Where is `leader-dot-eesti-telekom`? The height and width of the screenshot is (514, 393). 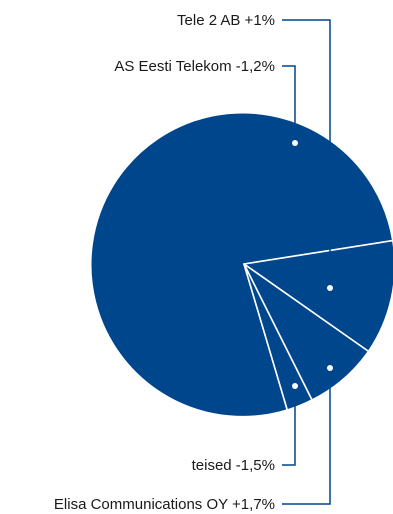
leader-dot-eesti-telekom is located at coordinates (295, 143).